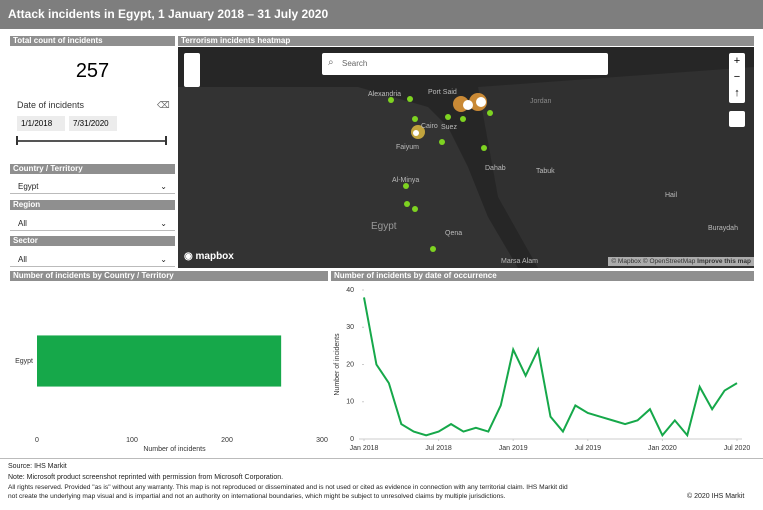  I want to click on place-label: Marsa Alam, so click(519, 261).